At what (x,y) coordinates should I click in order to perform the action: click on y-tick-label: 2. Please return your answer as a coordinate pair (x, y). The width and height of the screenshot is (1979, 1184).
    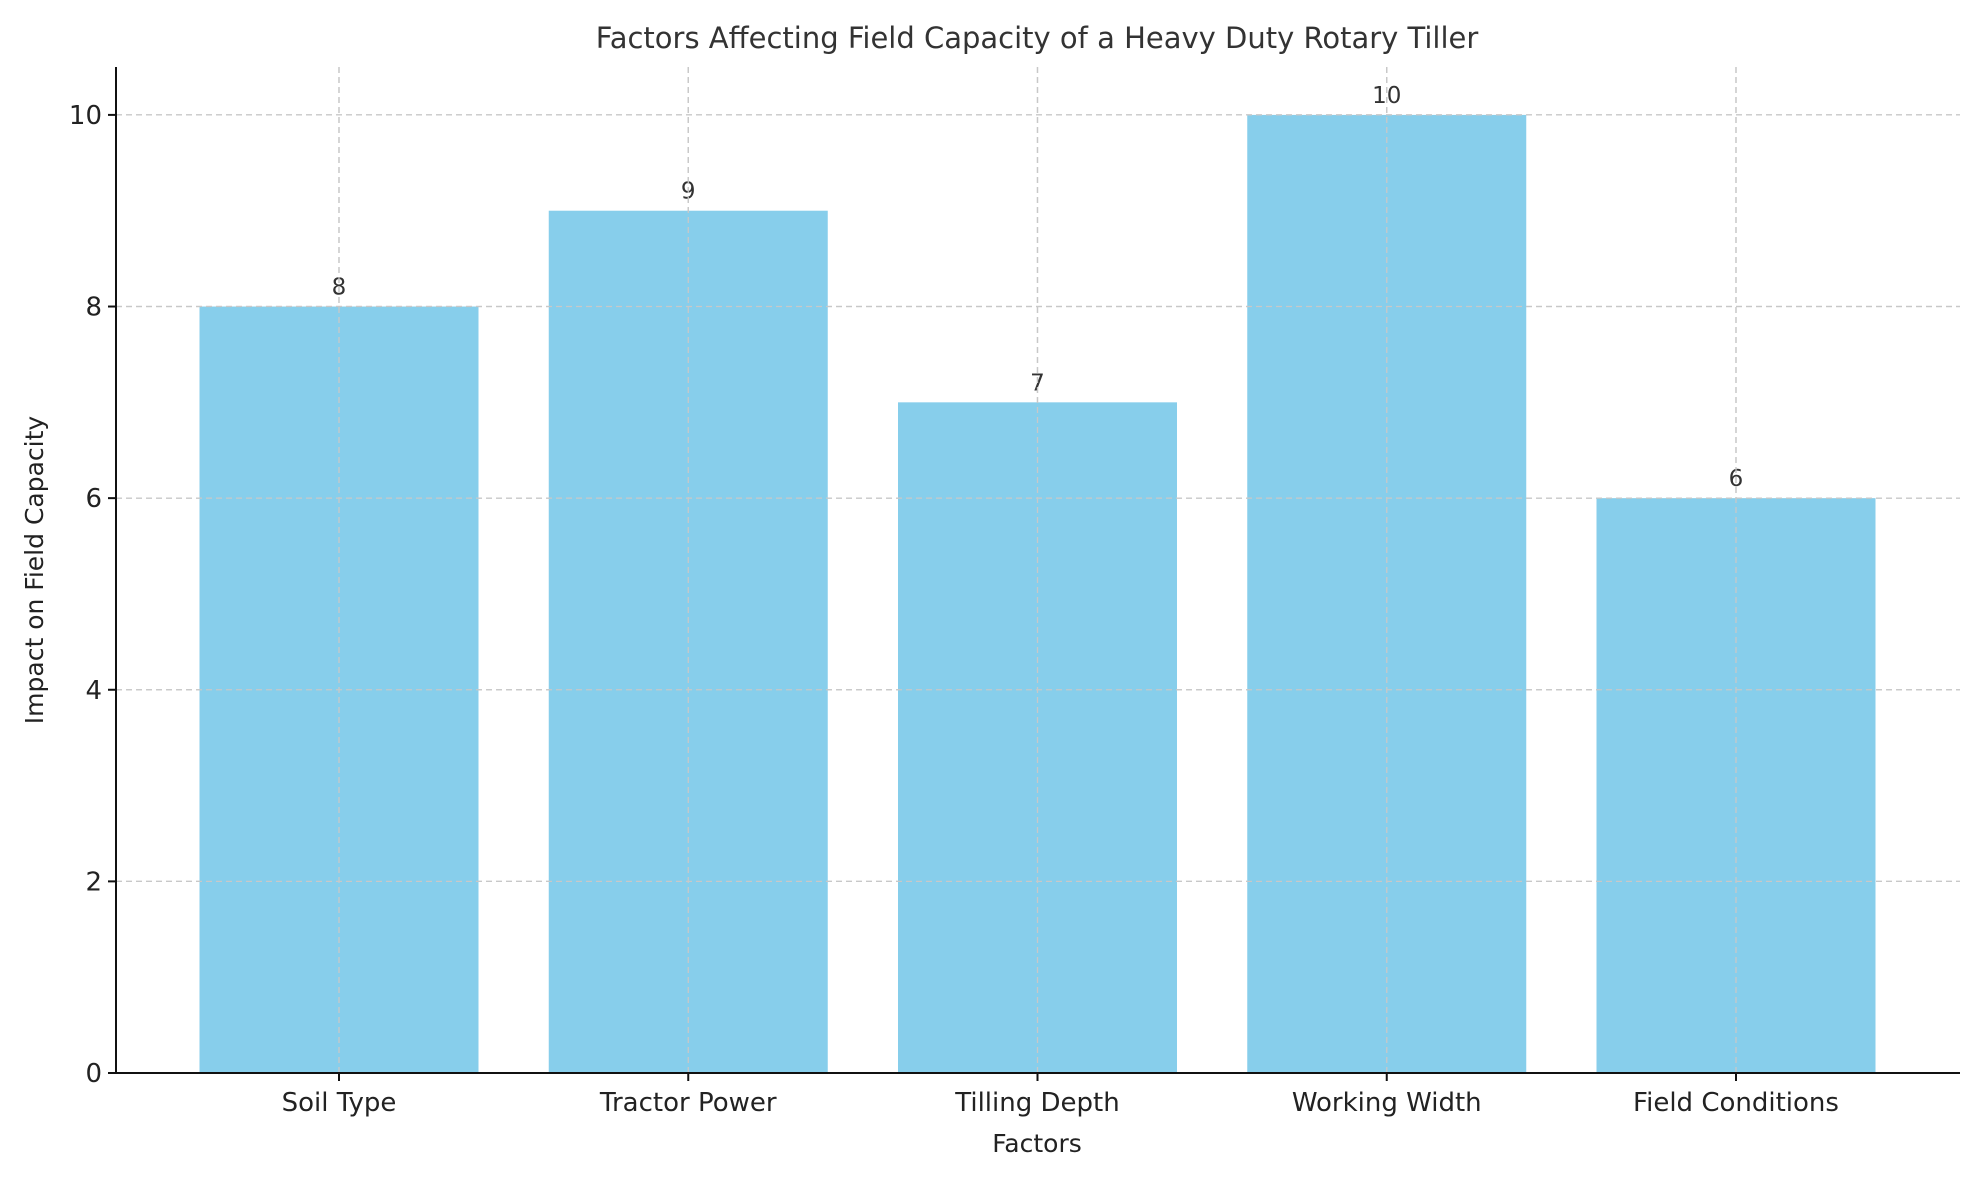
    Looking at the image, I should click on (93, 882).